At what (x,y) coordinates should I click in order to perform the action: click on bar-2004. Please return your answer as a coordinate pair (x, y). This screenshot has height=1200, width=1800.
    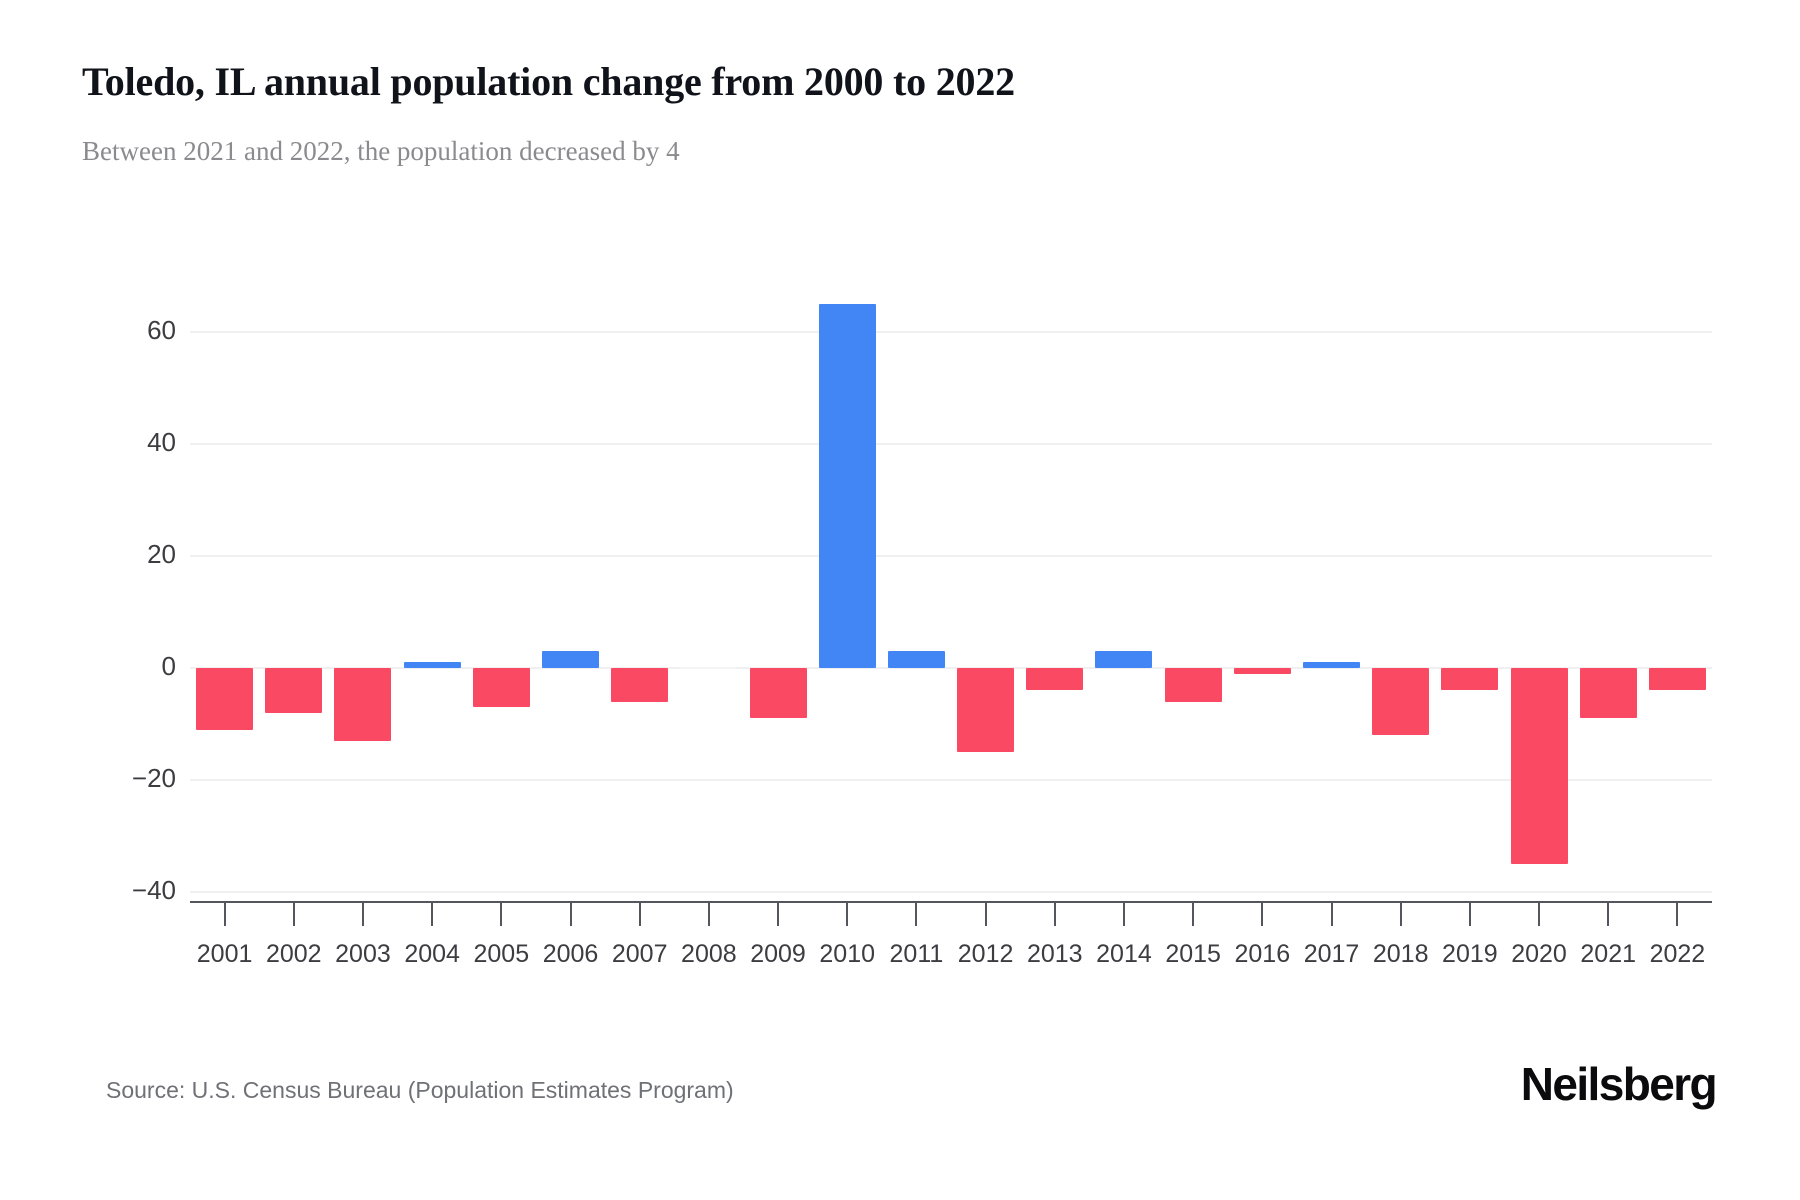
    Looking at the image, I should click on (432, 665).